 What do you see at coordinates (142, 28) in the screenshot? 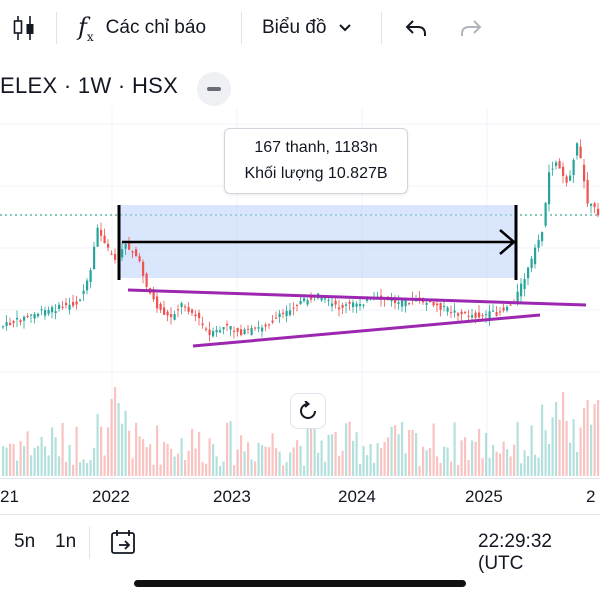
I see `indicators-button: fx Các chỉ báo` at bounding box center [142, 28].